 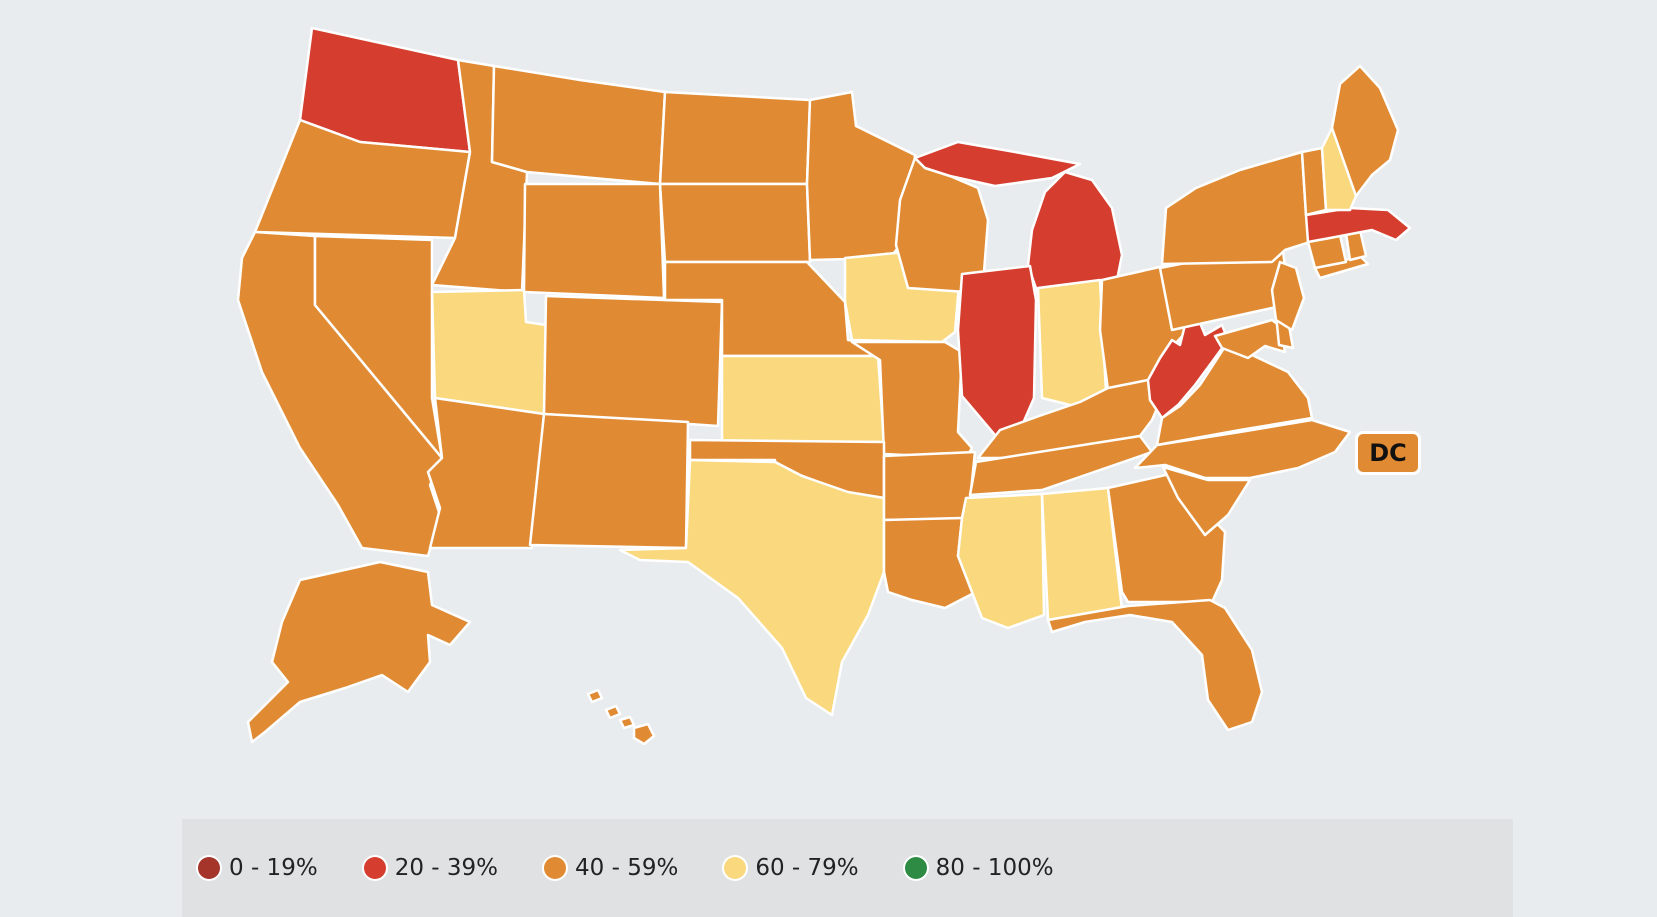 I want to click on state-colorado, so click(x=633, y=361).